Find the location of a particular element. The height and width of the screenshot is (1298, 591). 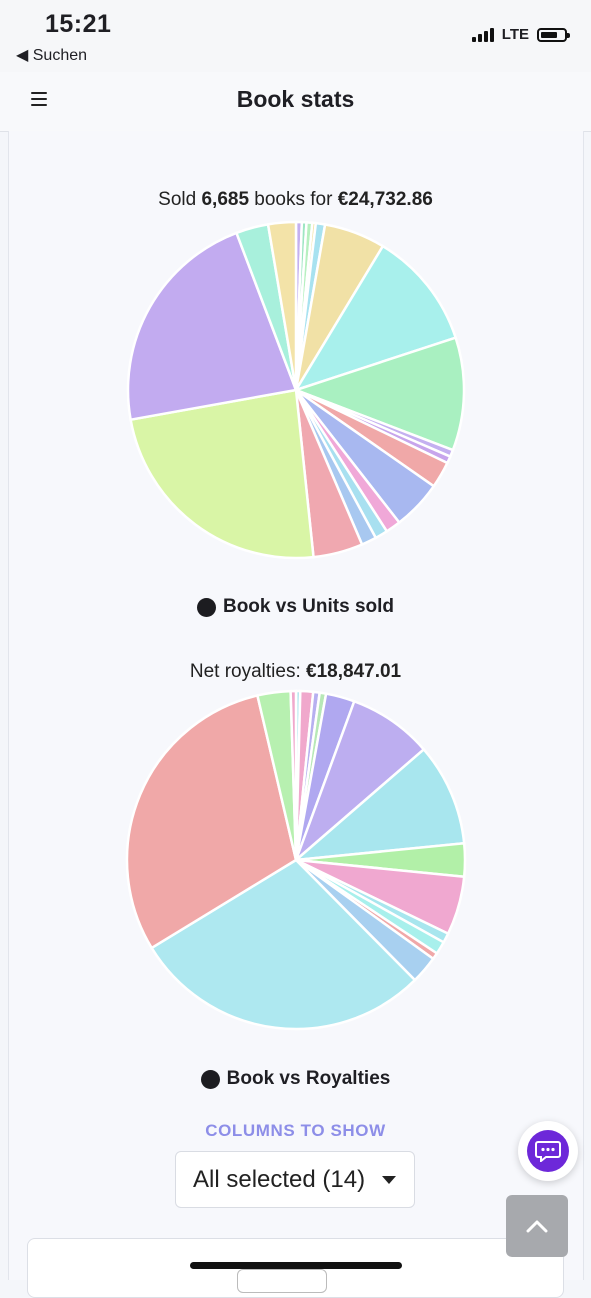

status-time: 15:21 is located at coordinates (78, 24).